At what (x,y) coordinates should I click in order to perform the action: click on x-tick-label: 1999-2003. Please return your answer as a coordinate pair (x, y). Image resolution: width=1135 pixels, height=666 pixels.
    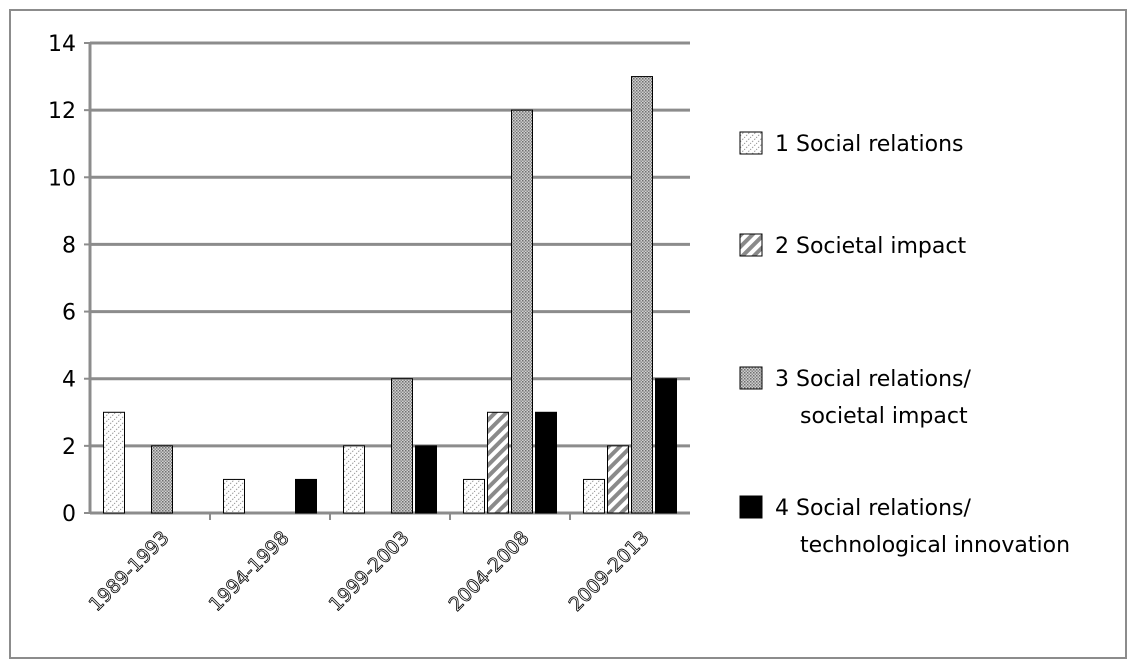
    Looking at the image, I should click on (369, 571).